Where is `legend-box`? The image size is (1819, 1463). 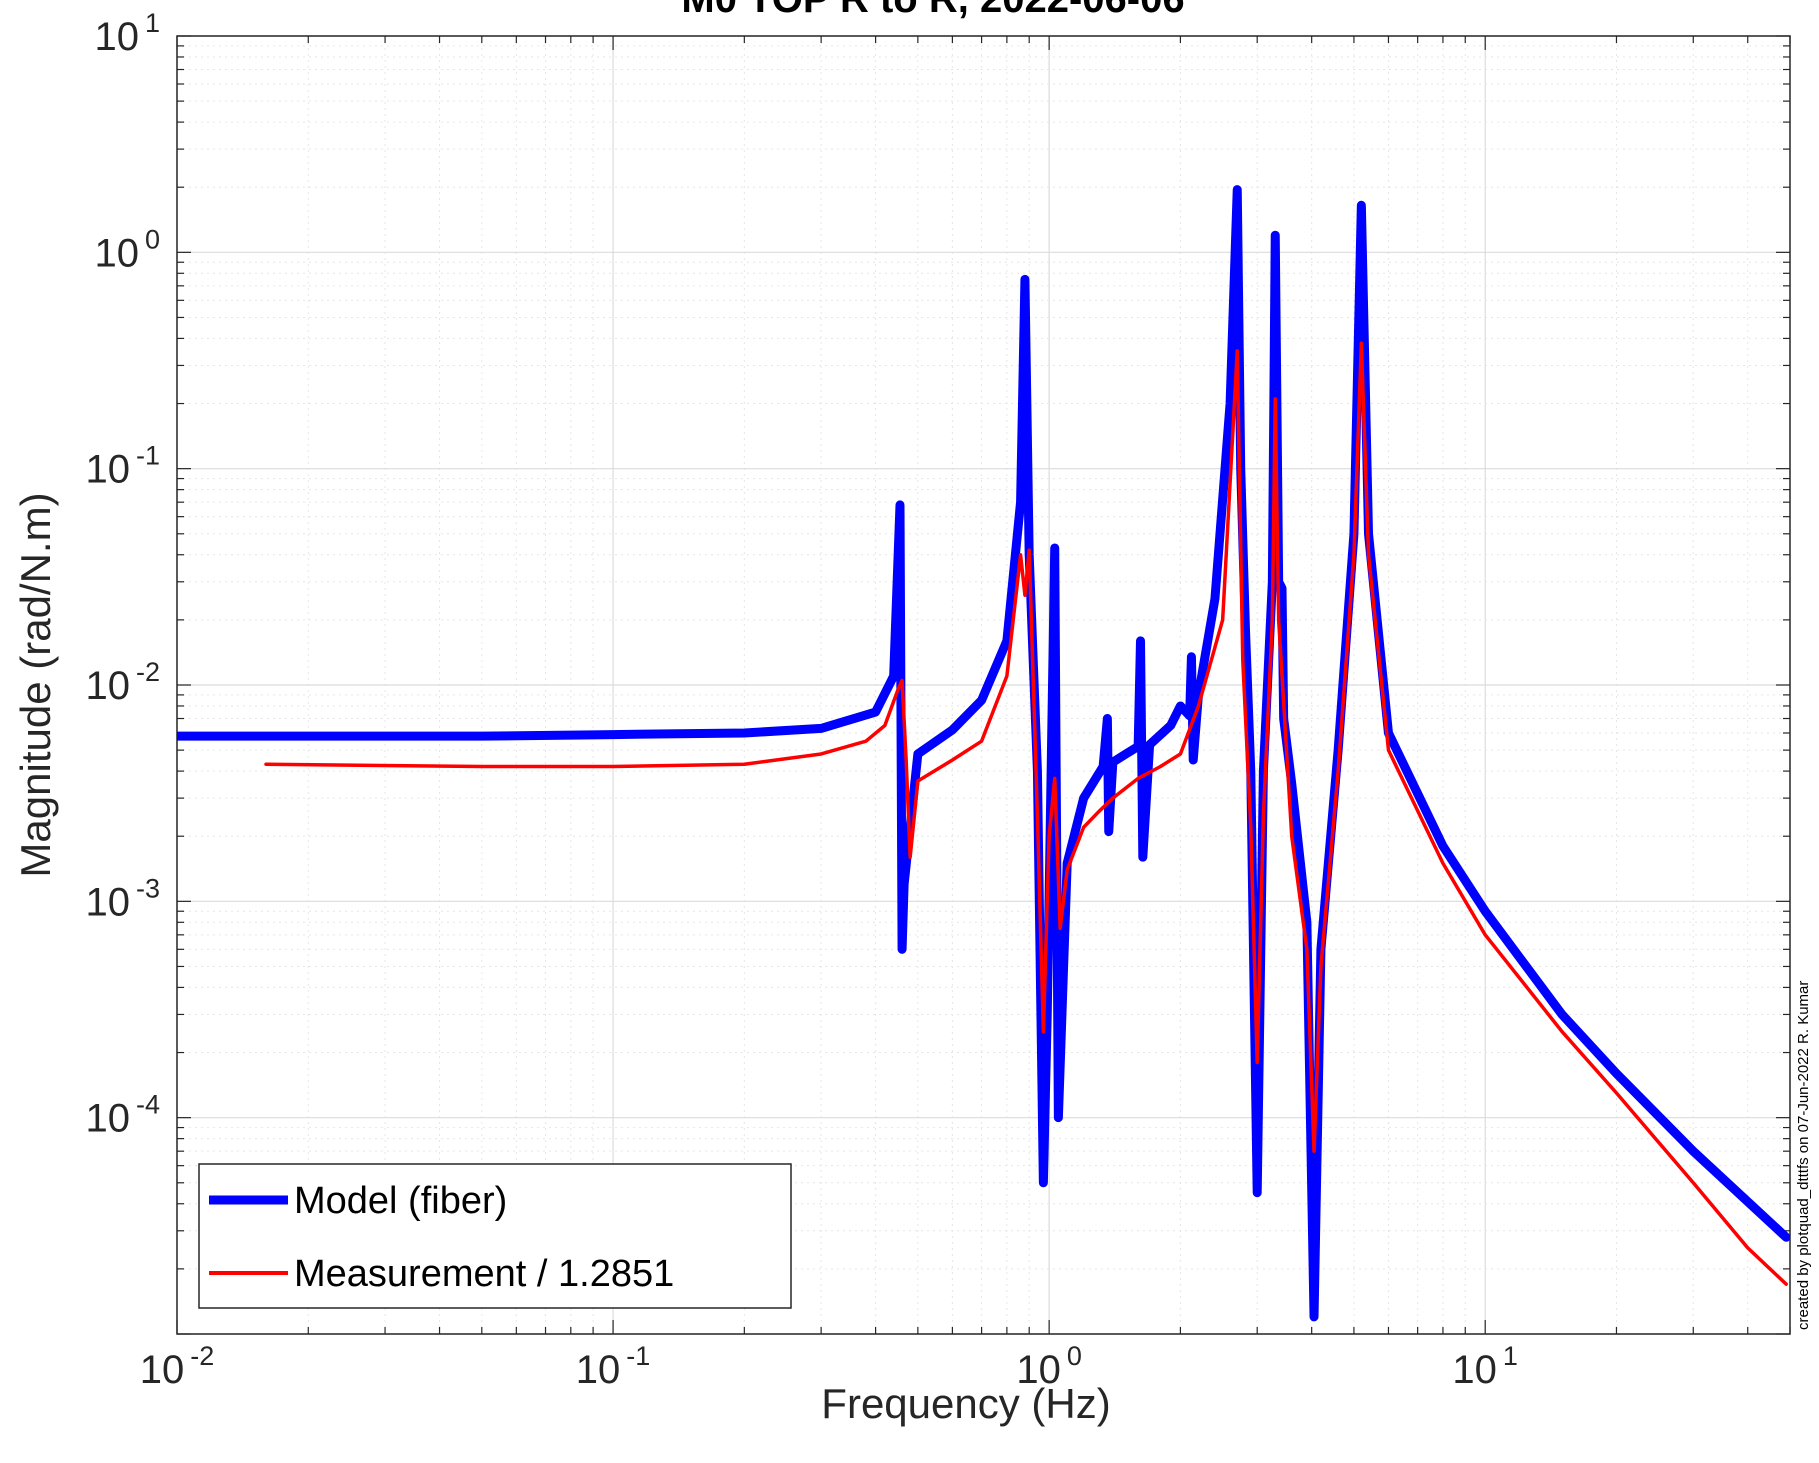 legend-box is located at coordinates (495, 1236).